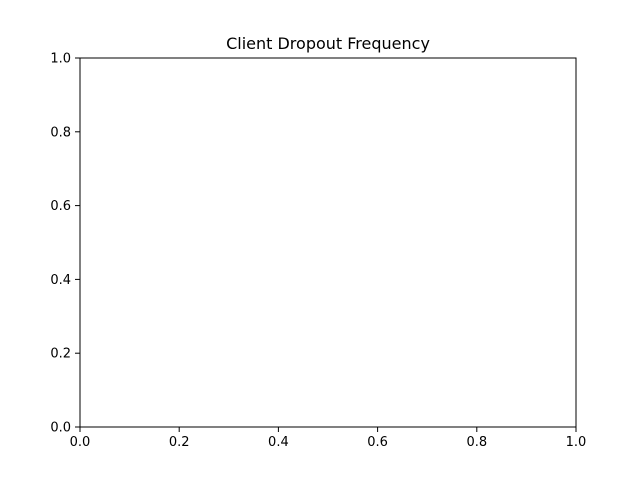 The image size is (640, 484). Describe the element at coordinates (80, 442) in the screenshot. I see `x-tick-label: 0.0` at that location.